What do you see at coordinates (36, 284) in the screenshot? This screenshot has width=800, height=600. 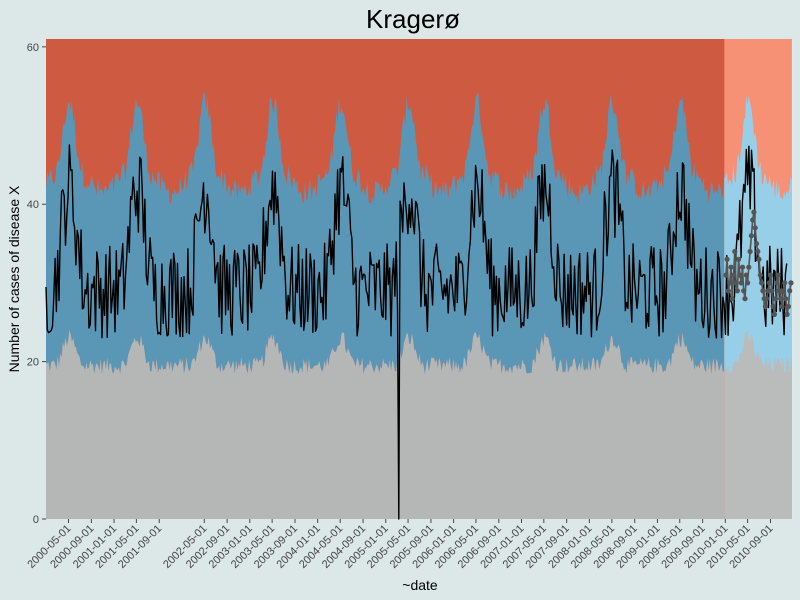 I see `y-axis: 0 20 40 60` at bounding box center [36, 284].